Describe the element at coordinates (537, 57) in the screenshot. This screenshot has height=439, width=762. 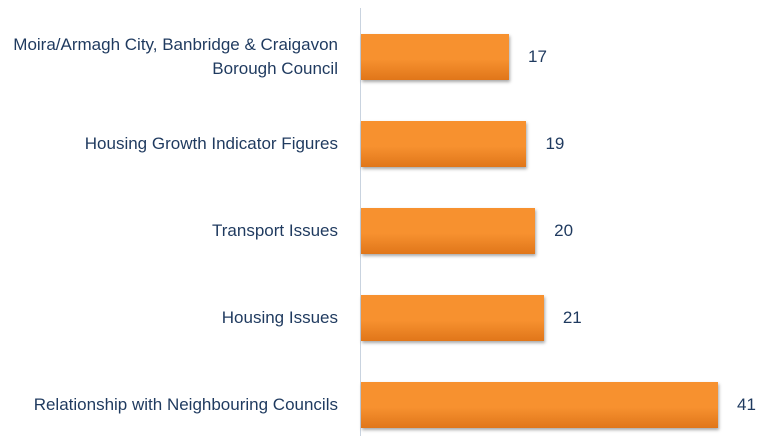
I see `value-label: 17` at that location.